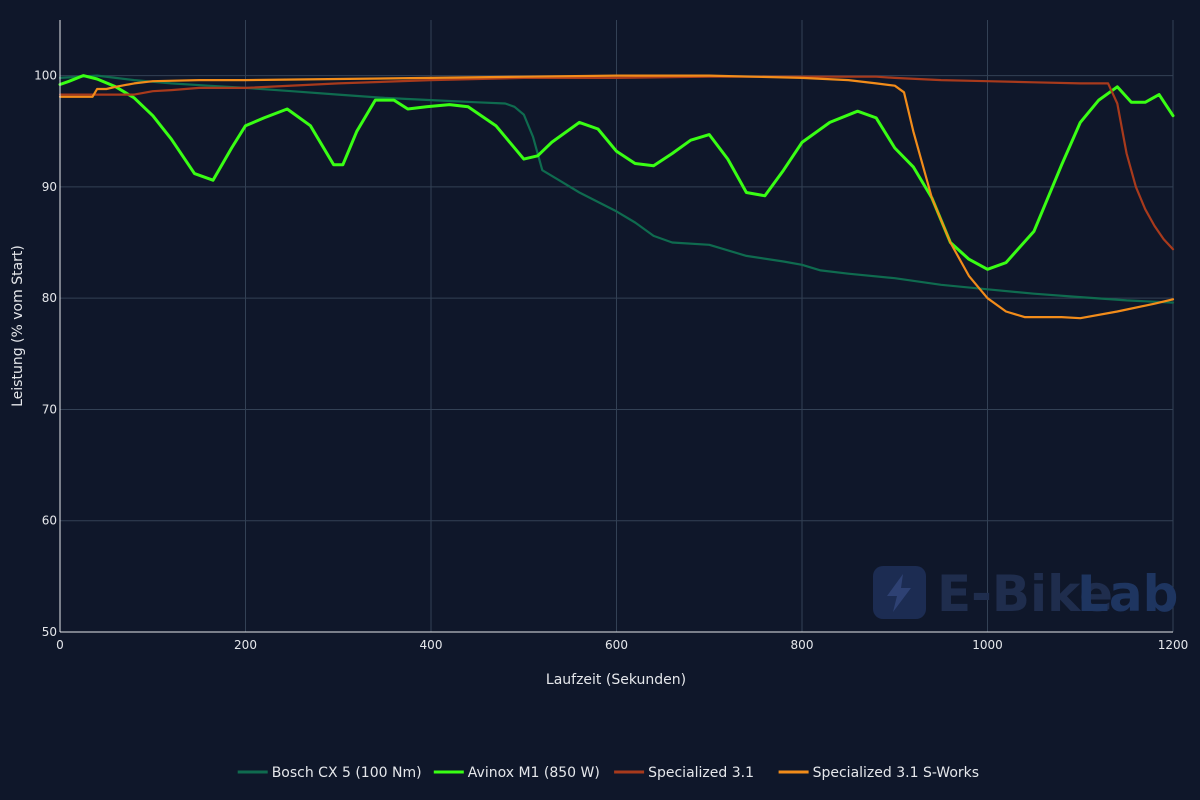  I want to click on y-axis-title: Leistung (% vom Start), so click(18, 326).